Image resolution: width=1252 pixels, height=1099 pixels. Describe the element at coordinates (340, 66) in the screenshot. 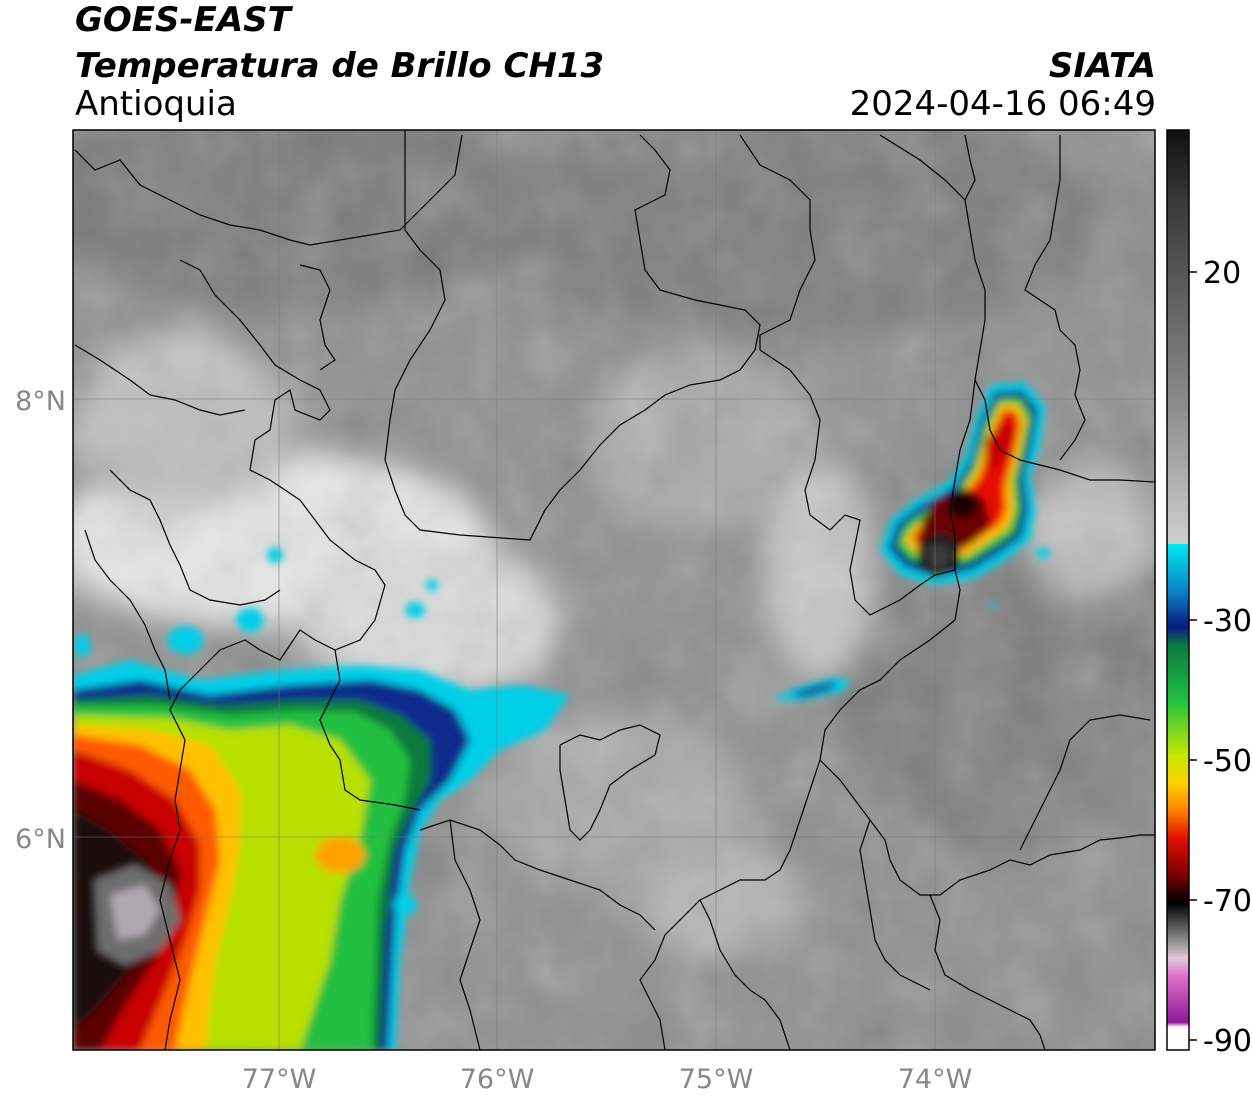

I see `product-title: Temperatura de Brillo CH13` at that location.